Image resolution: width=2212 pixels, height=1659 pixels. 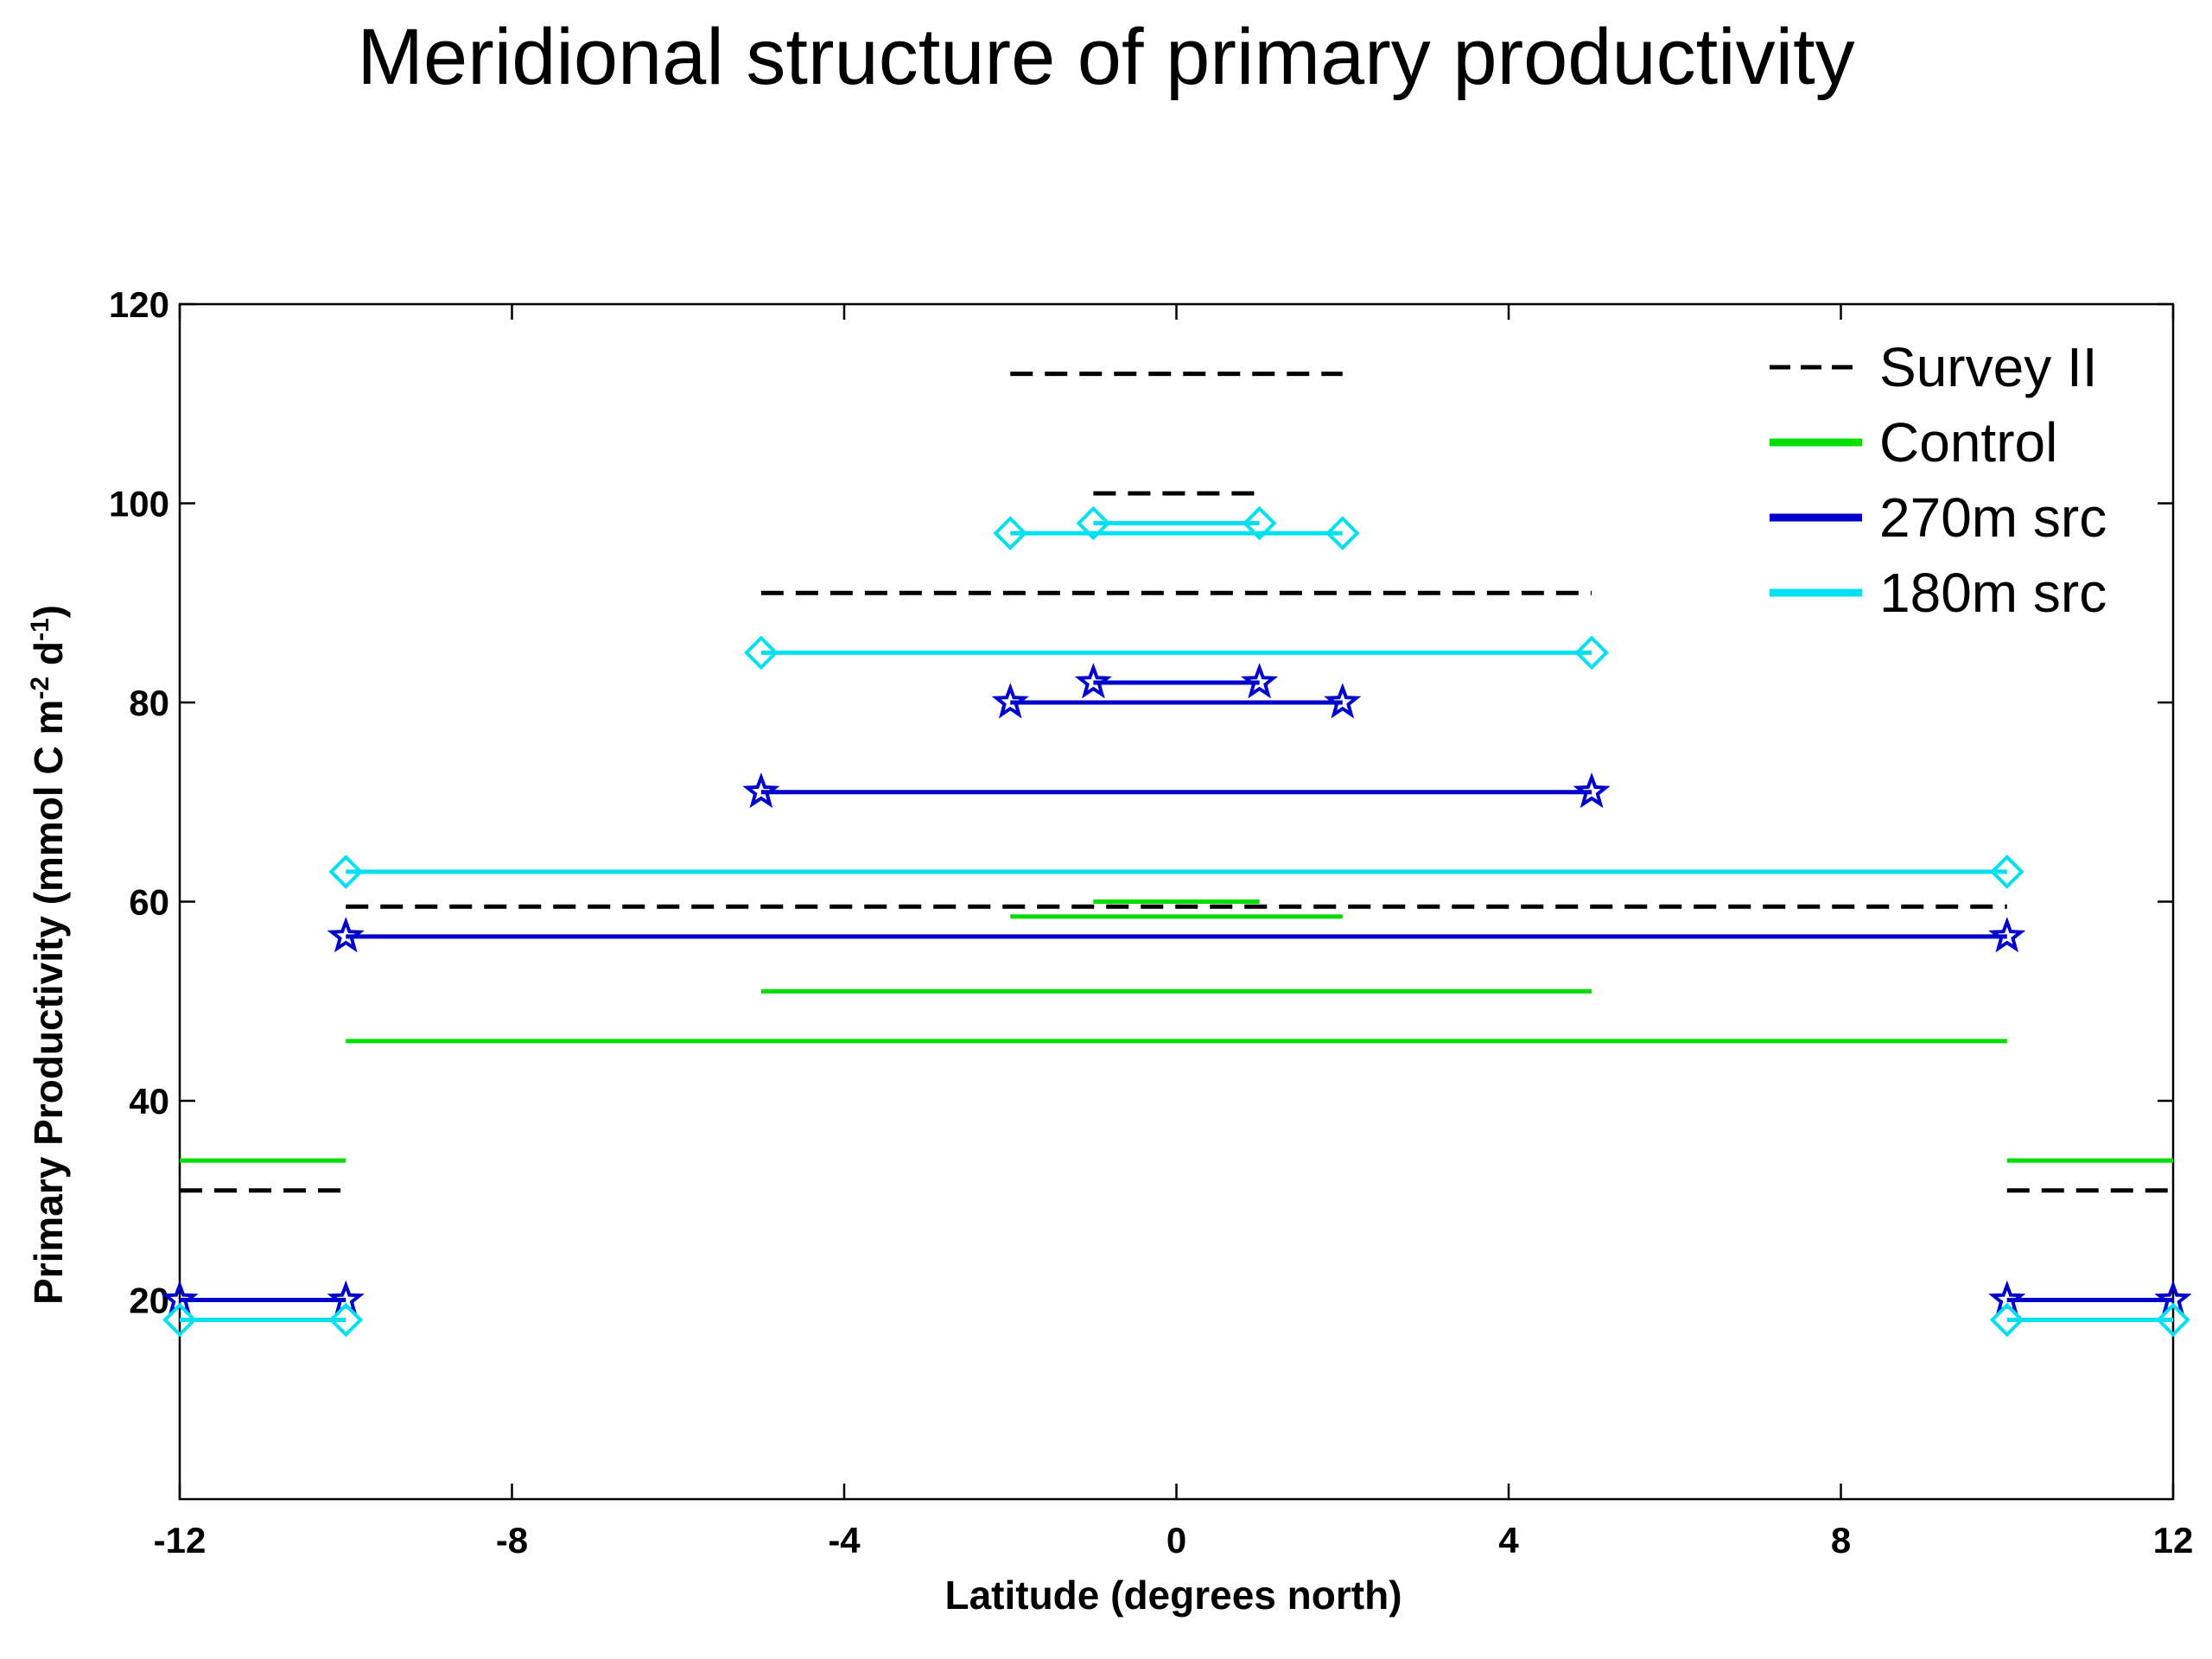 What do you see at coordinates (139, 504) in the screenshot?
I see `y-tick-label: 100` at bounding box center [139, 504].